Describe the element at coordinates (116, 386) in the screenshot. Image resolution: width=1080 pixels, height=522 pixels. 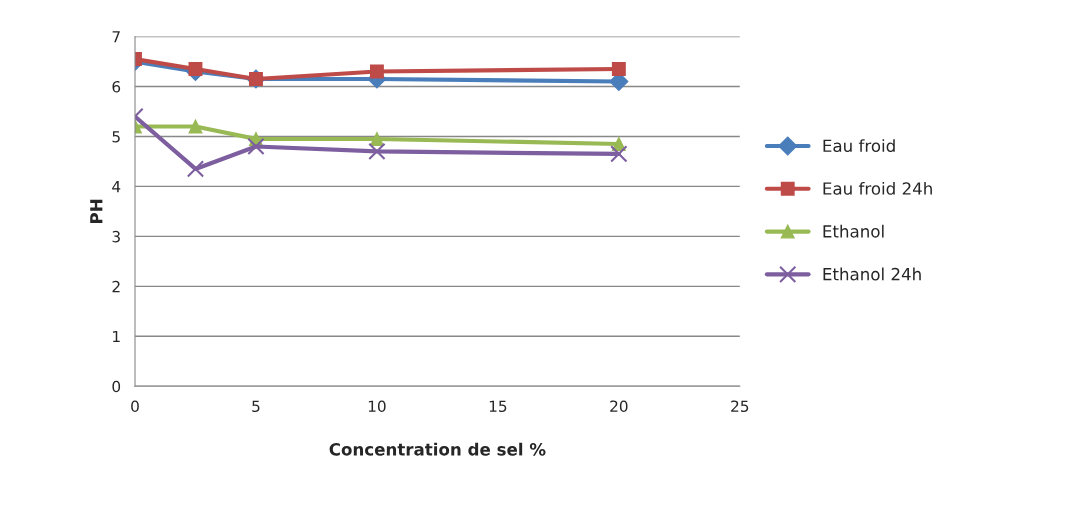
I see `y-tick-label: 0` at that location.